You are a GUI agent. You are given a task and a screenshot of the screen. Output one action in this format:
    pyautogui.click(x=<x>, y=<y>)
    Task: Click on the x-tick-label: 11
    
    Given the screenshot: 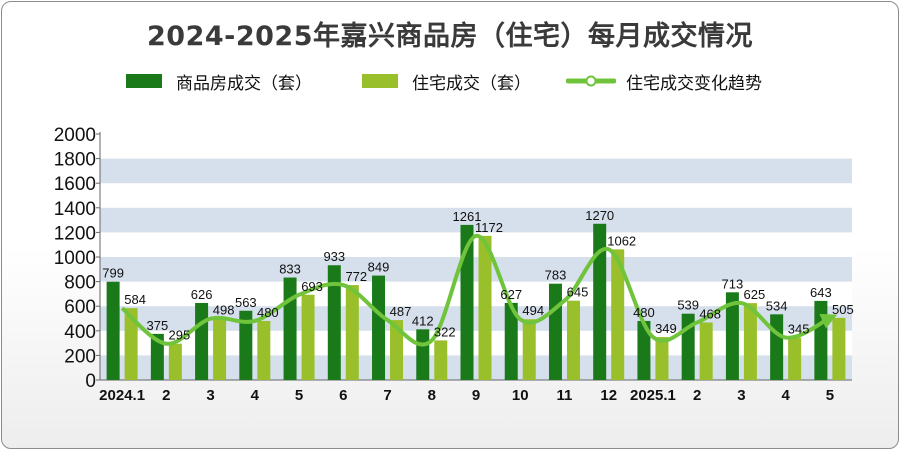 What is the action you would take?
    pyautogui.click(x=565, y=395)
    